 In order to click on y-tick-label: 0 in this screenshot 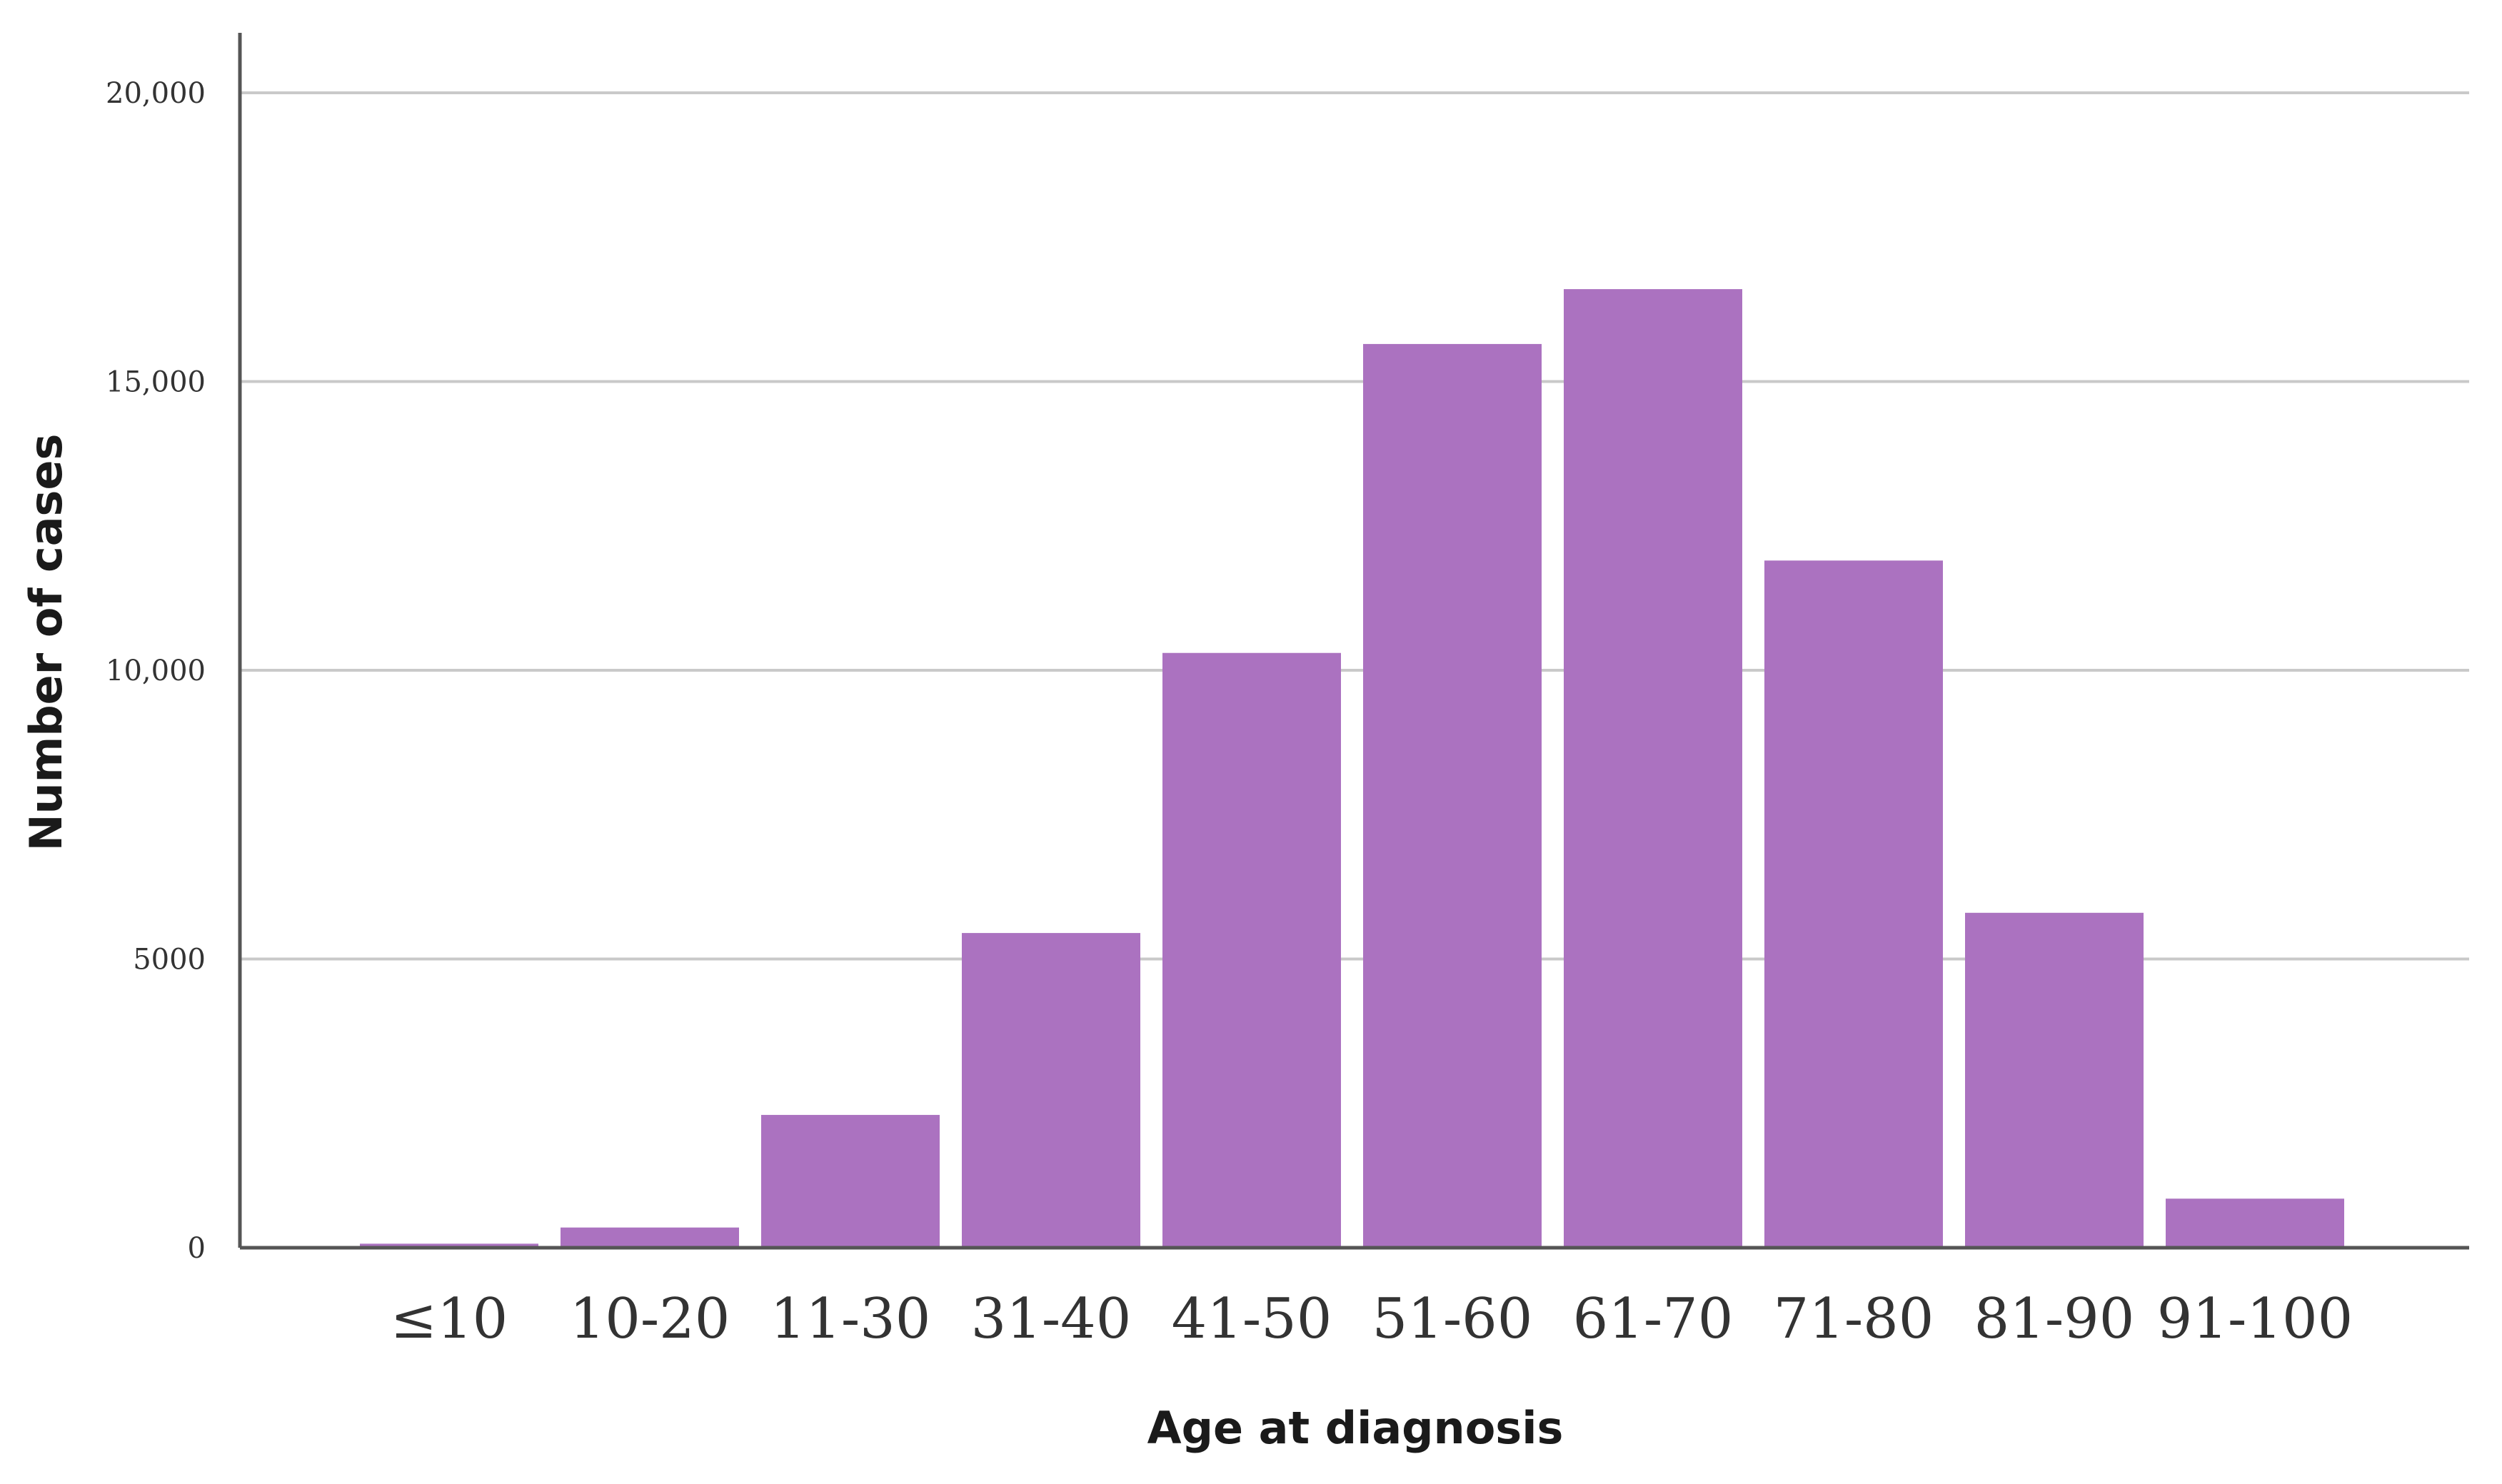, I will do `click(197, 1248)`.